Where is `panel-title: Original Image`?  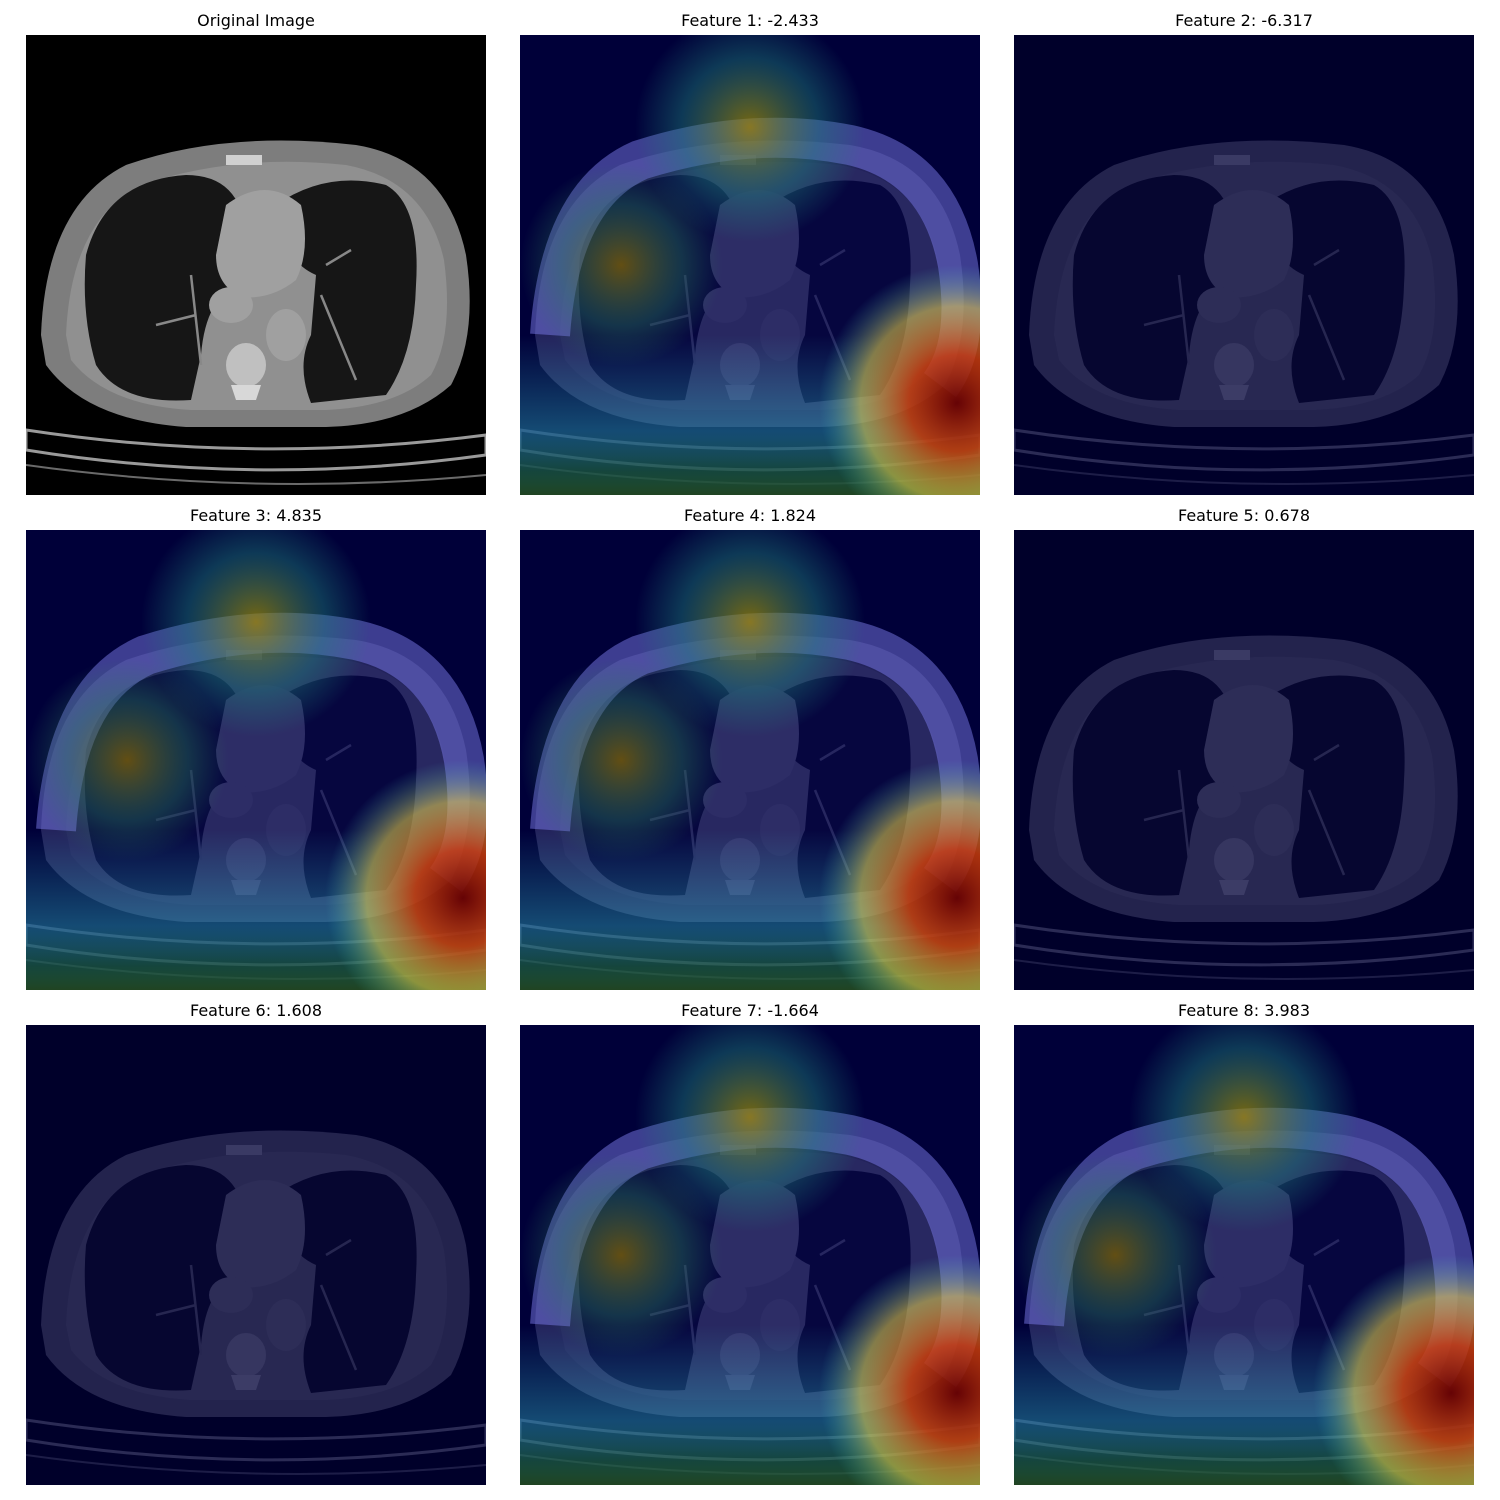
panel-title: Original Image is located at coordinates (256, 20).